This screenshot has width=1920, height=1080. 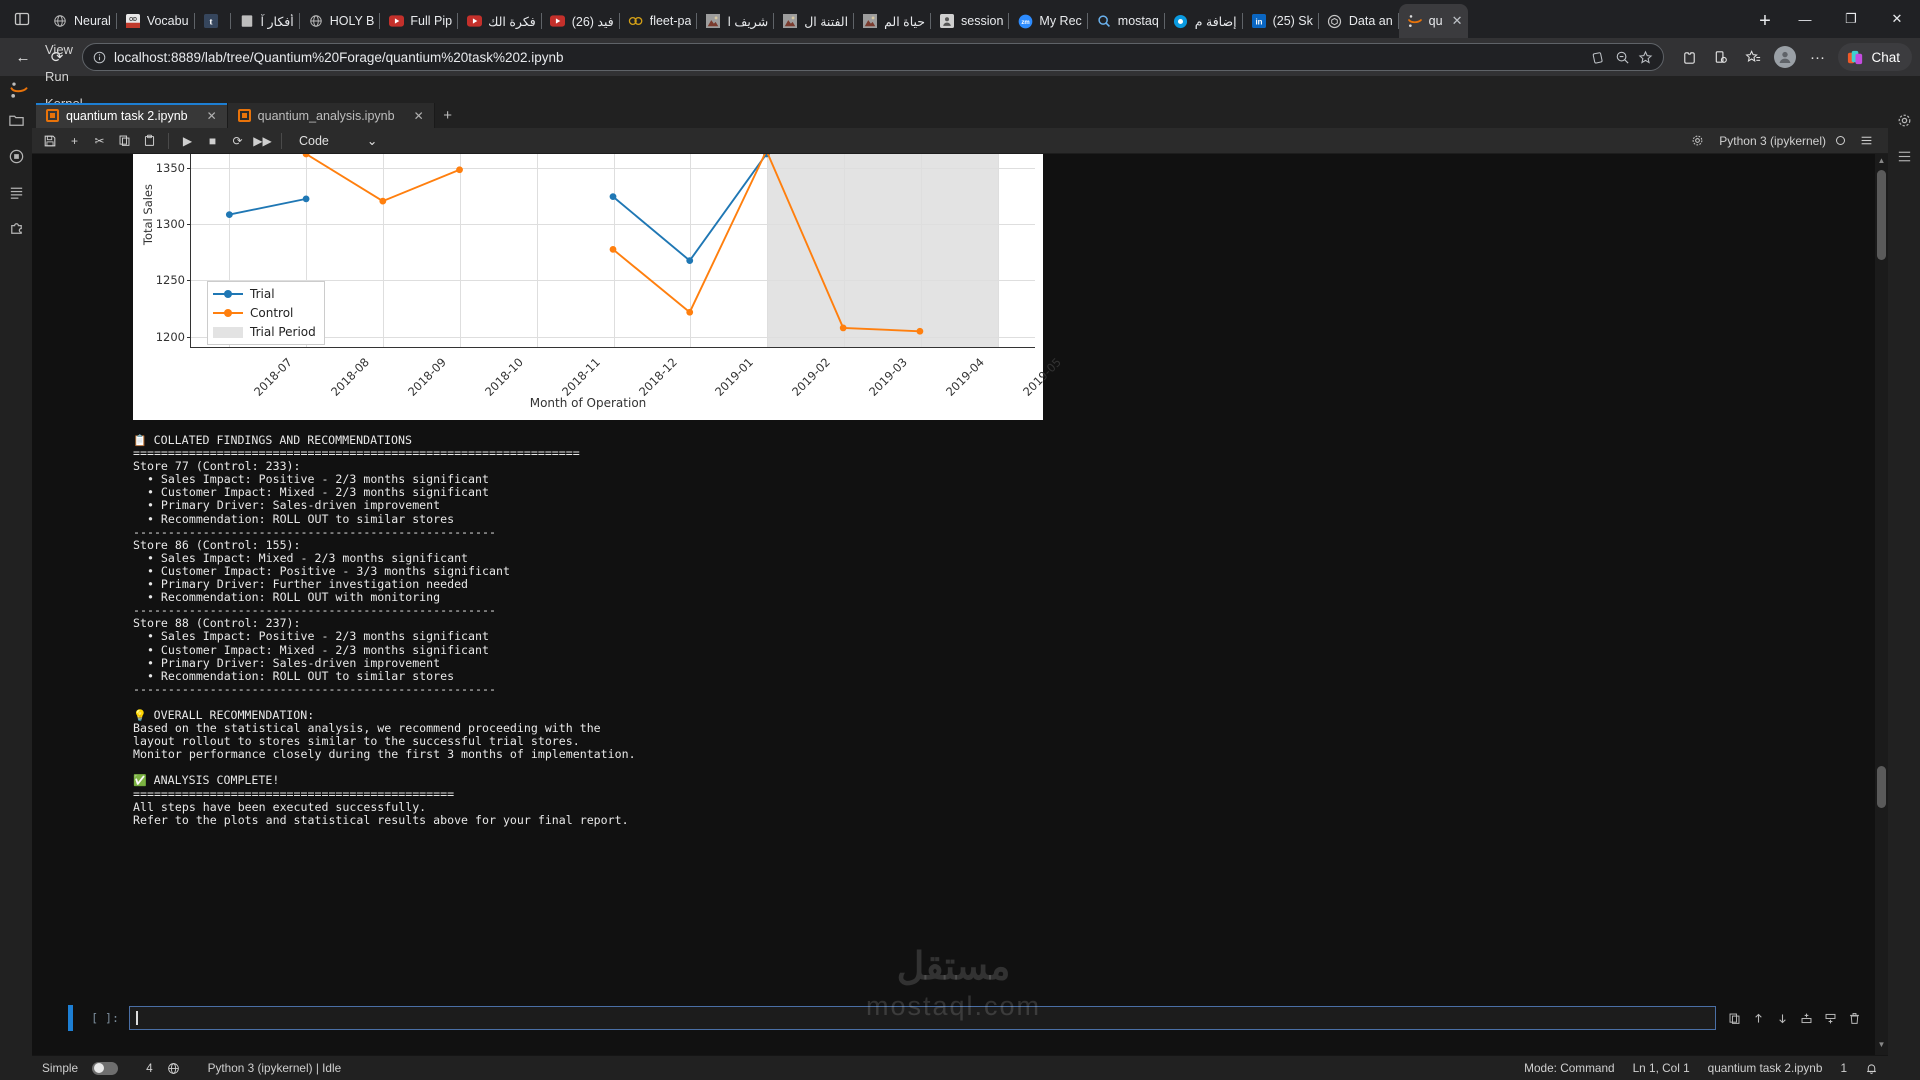 What do you see at coordinates (331, 115) in the screenshot?
I see `document-tab: quantium_analysis.ipynb ✕` at bounding box center [331, 115].